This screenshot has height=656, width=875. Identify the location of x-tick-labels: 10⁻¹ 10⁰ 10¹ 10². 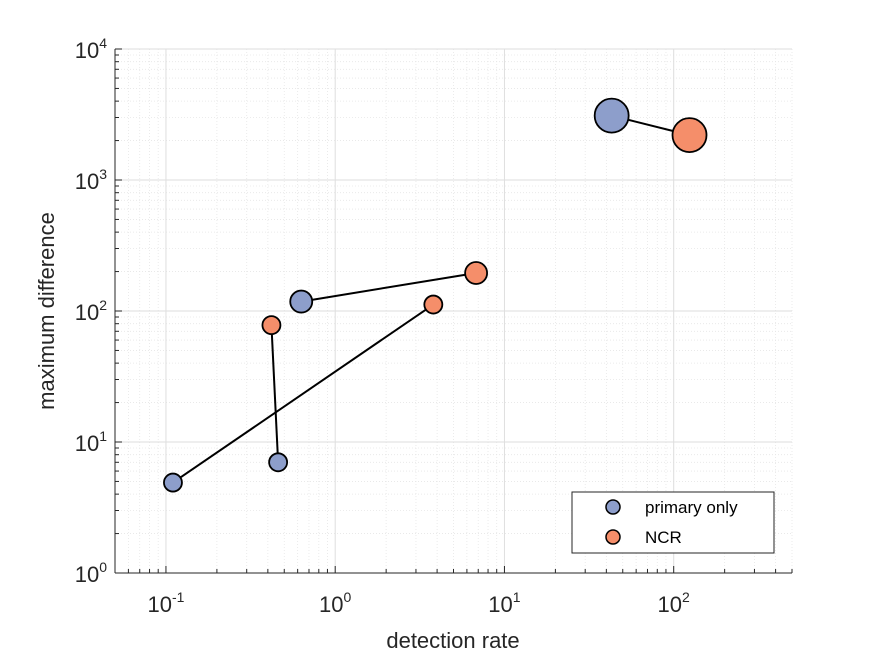
(418, 603).